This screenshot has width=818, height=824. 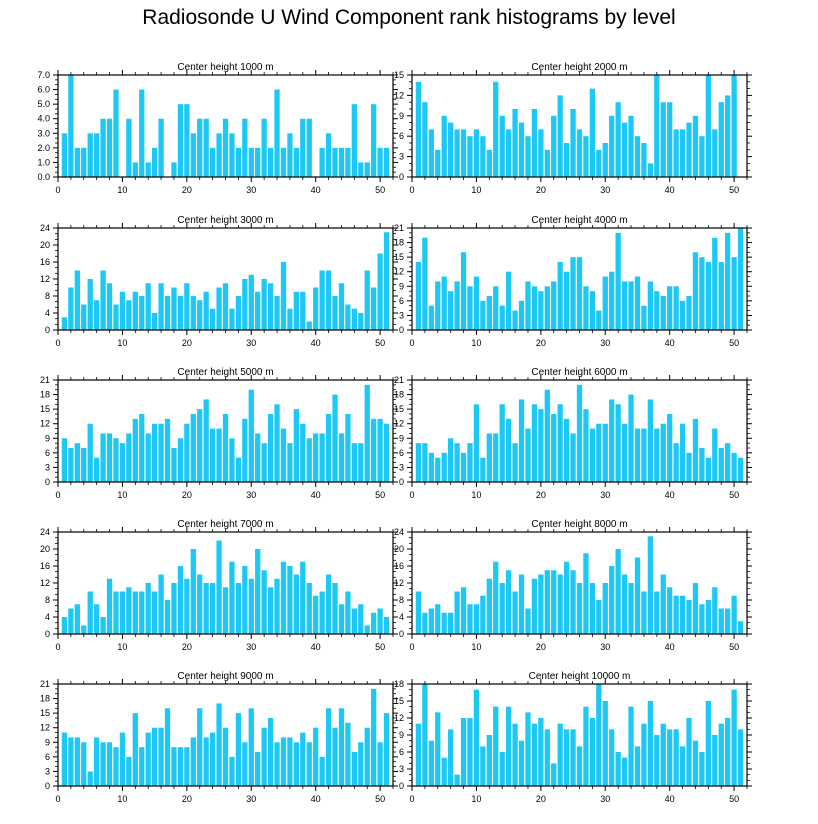 I want to click on y-tick-label: 21, so click(x=45, y=380).